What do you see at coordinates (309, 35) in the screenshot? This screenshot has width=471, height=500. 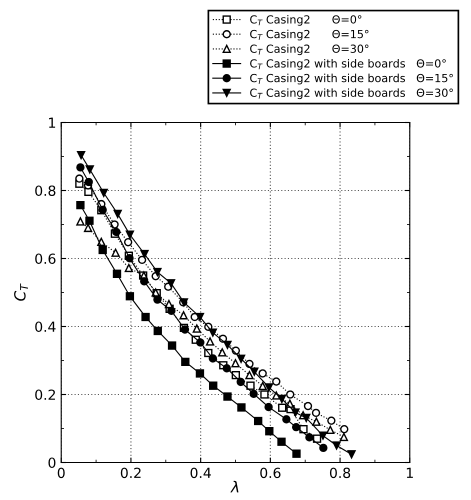 I see `legend-label: C$_{T}$ Casing2 Θ=15°` at bounding box center [309, 35].